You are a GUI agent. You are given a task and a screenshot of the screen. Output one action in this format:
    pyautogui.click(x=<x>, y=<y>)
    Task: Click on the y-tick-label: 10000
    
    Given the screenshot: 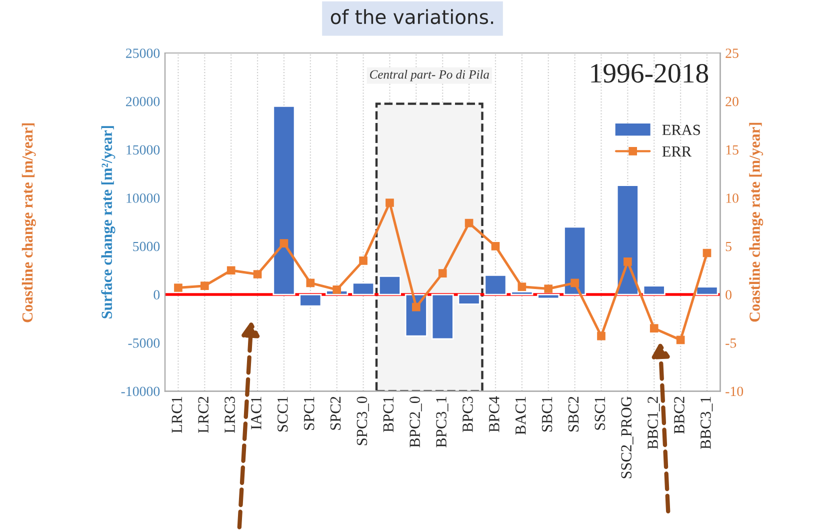 What is the action you would take?
    pyautogui.click(x=143, y=198)
    